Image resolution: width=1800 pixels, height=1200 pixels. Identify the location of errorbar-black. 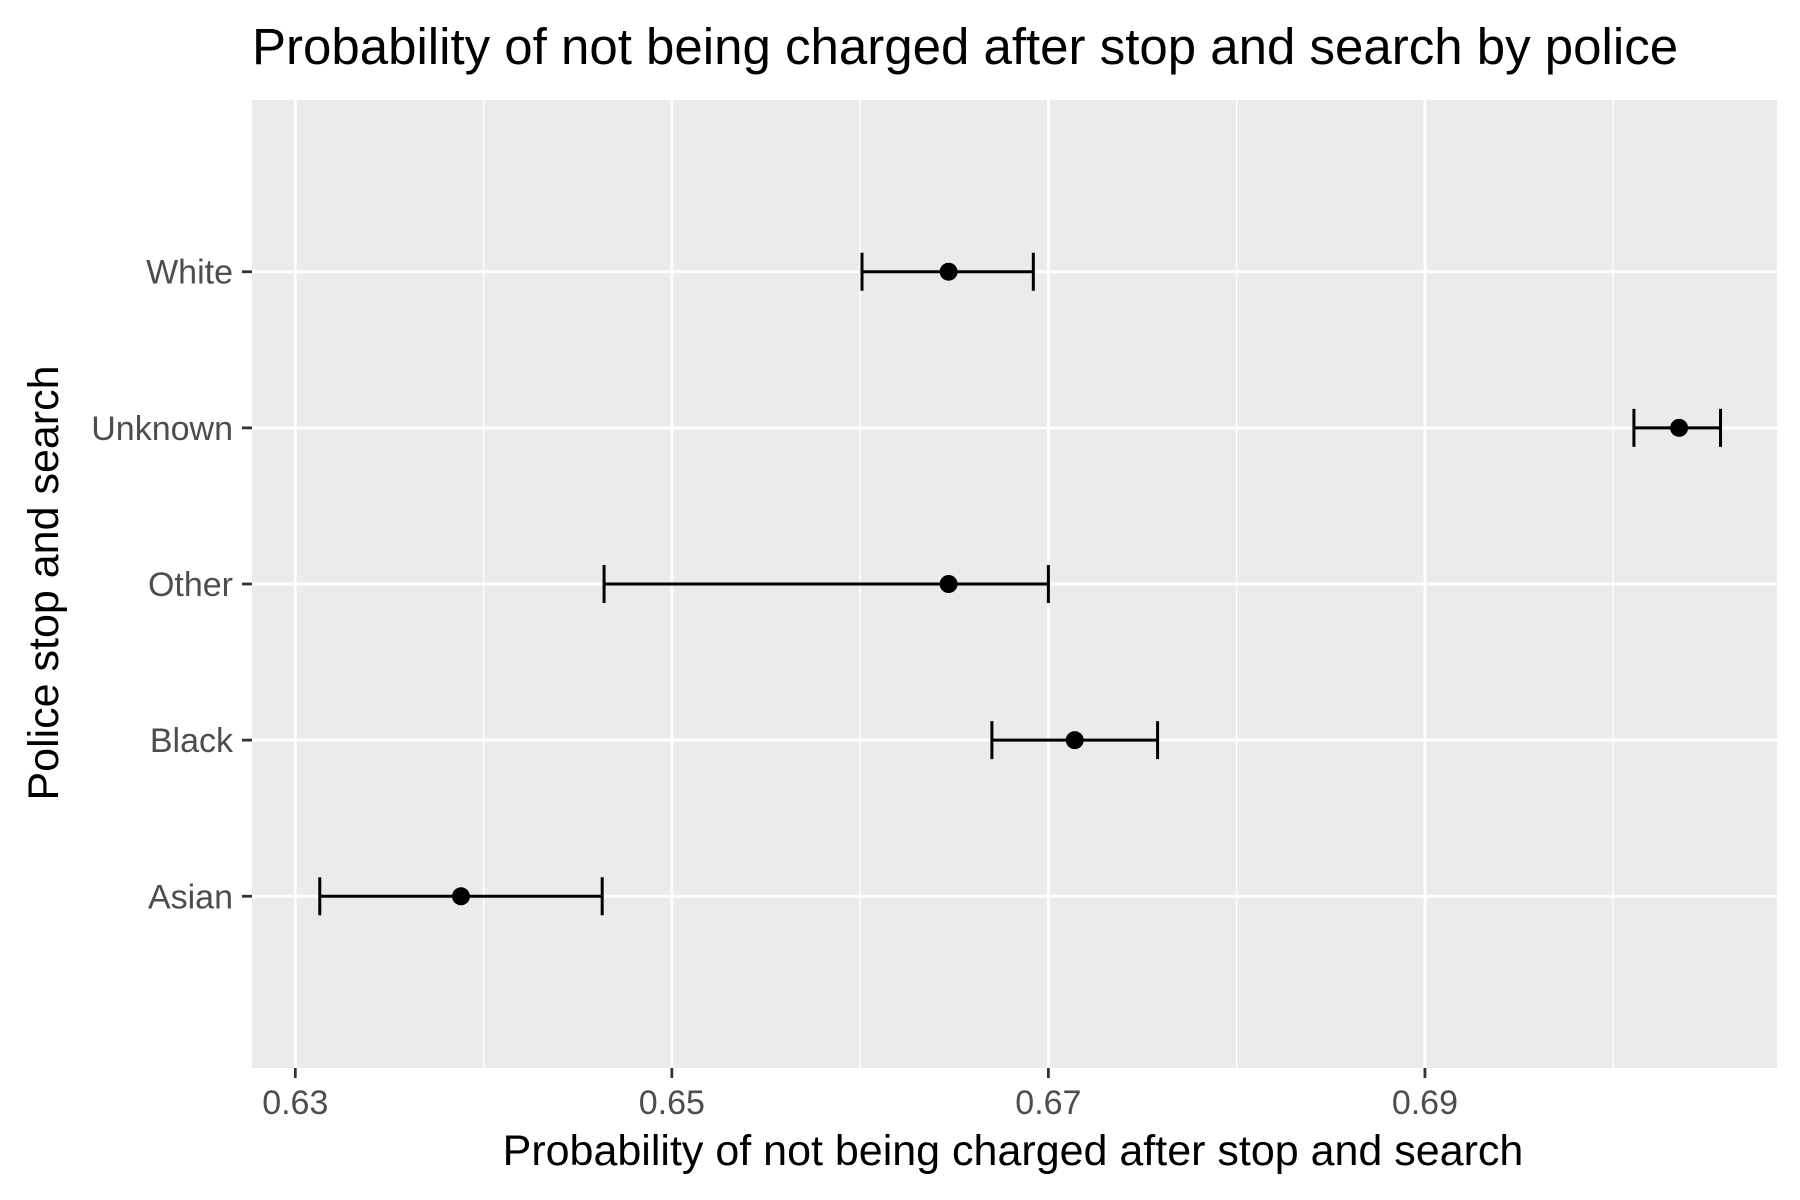
(1075, 740).